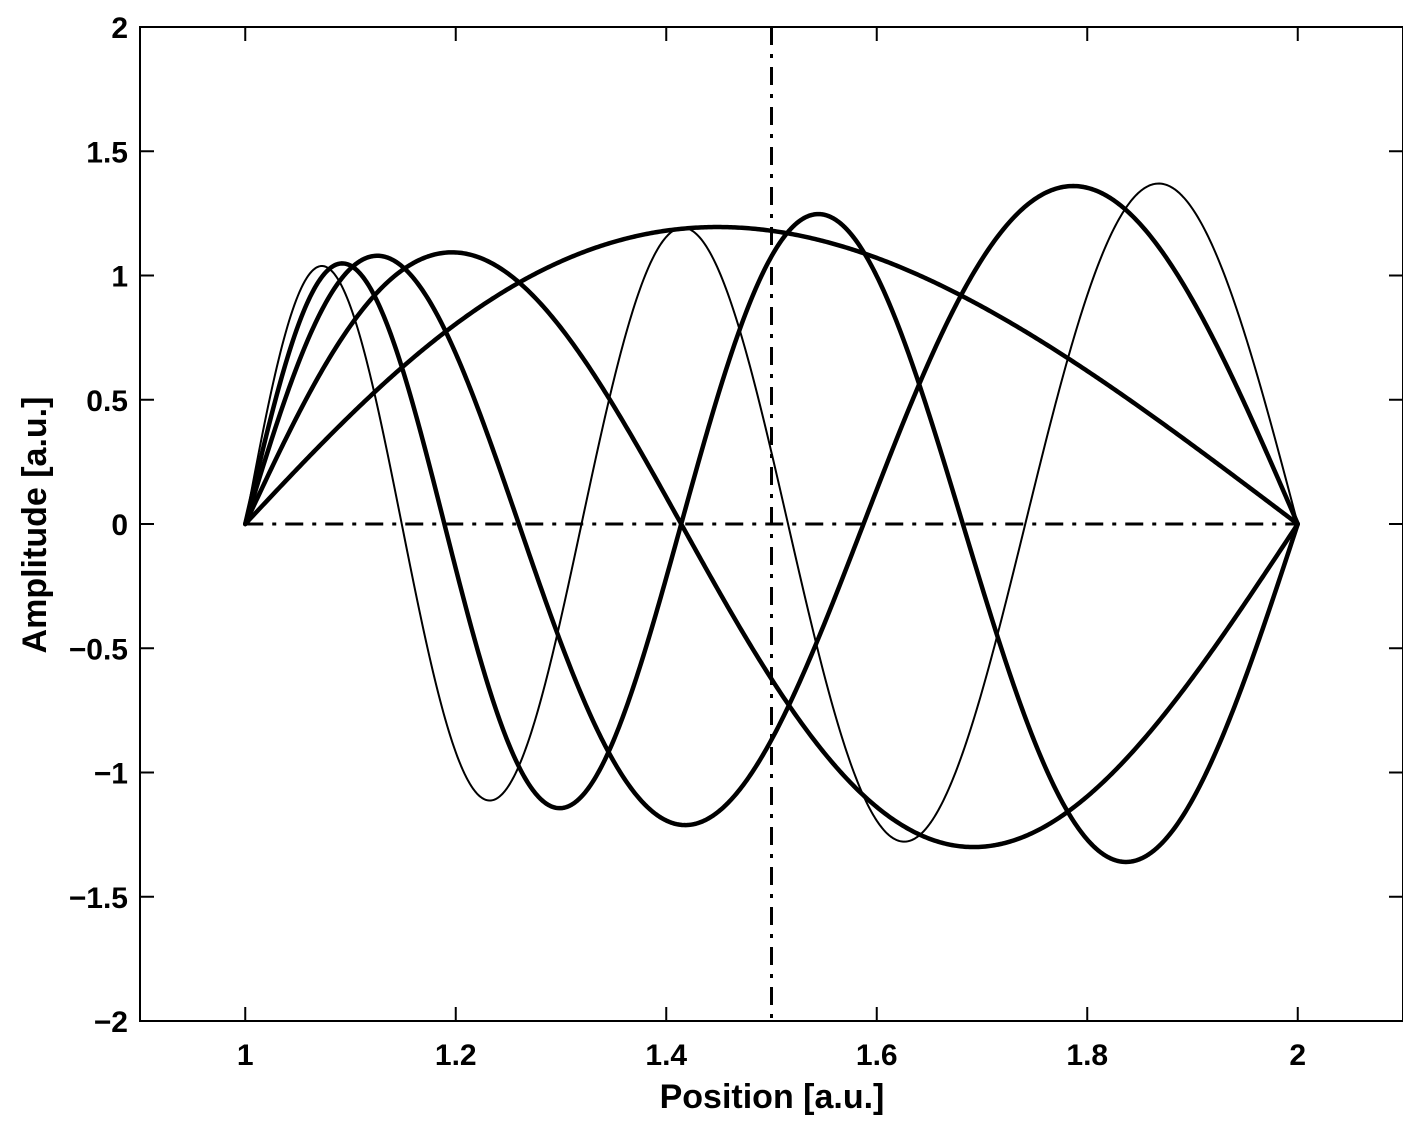 This screenshot has height=1124, width=1403. I want to click on y-tick-label: 1, so click(119, 277).